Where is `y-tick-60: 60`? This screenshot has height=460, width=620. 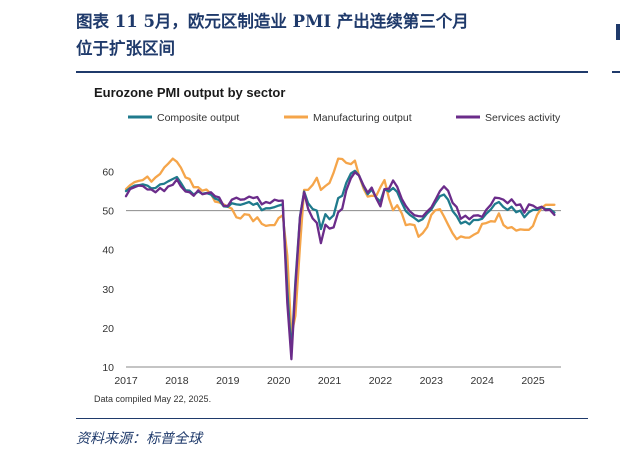 y-tick-60: 60 is located at coordinates (108, 173).